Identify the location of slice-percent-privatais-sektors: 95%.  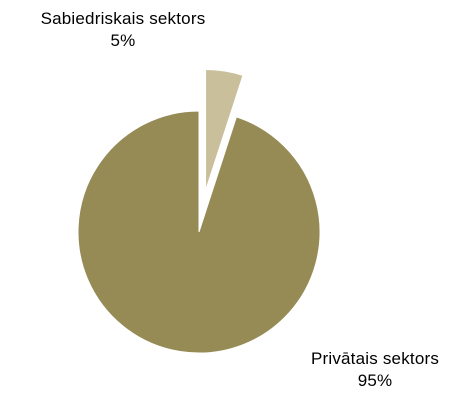
(375, 380).